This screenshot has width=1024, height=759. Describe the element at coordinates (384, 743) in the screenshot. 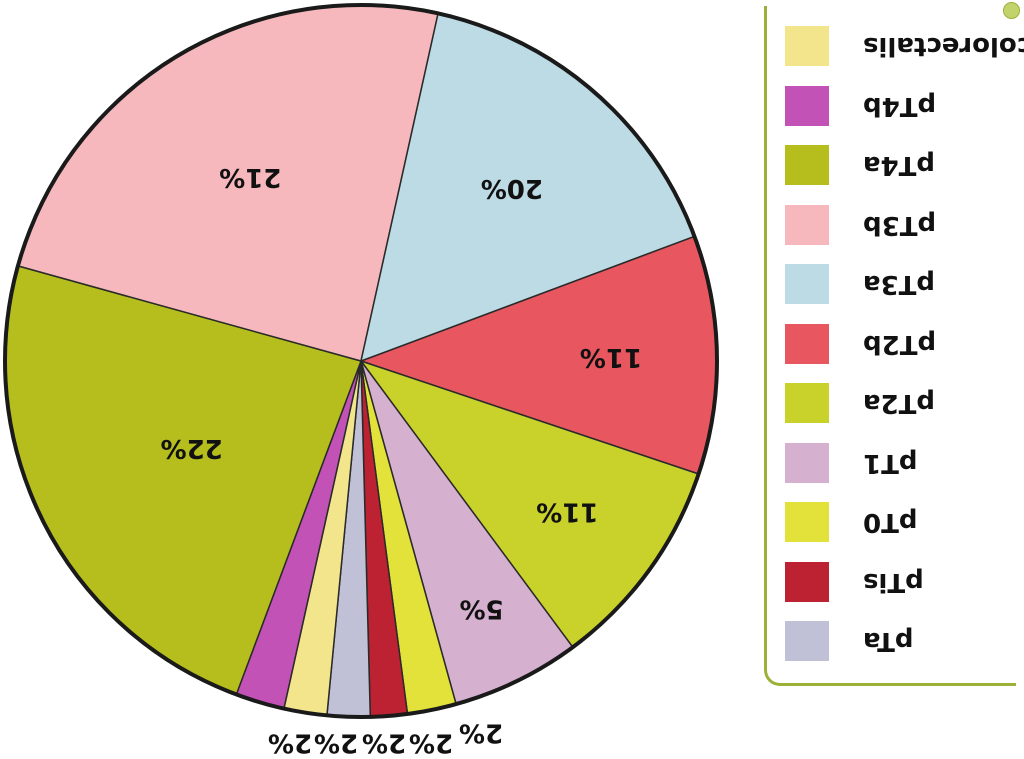

I see `slice-label-pta: 2%` at that location.